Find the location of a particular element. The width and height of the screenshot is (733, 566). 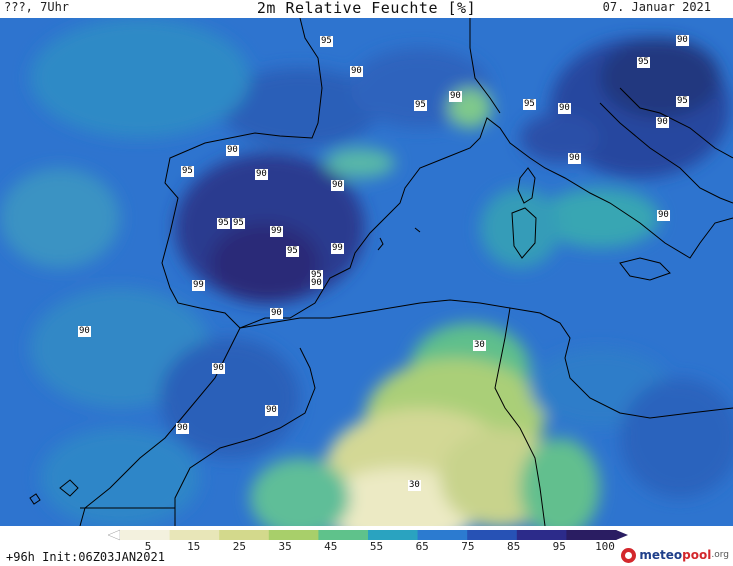

colorbar-tick-label: 5 is located at coordinates (148, 546).